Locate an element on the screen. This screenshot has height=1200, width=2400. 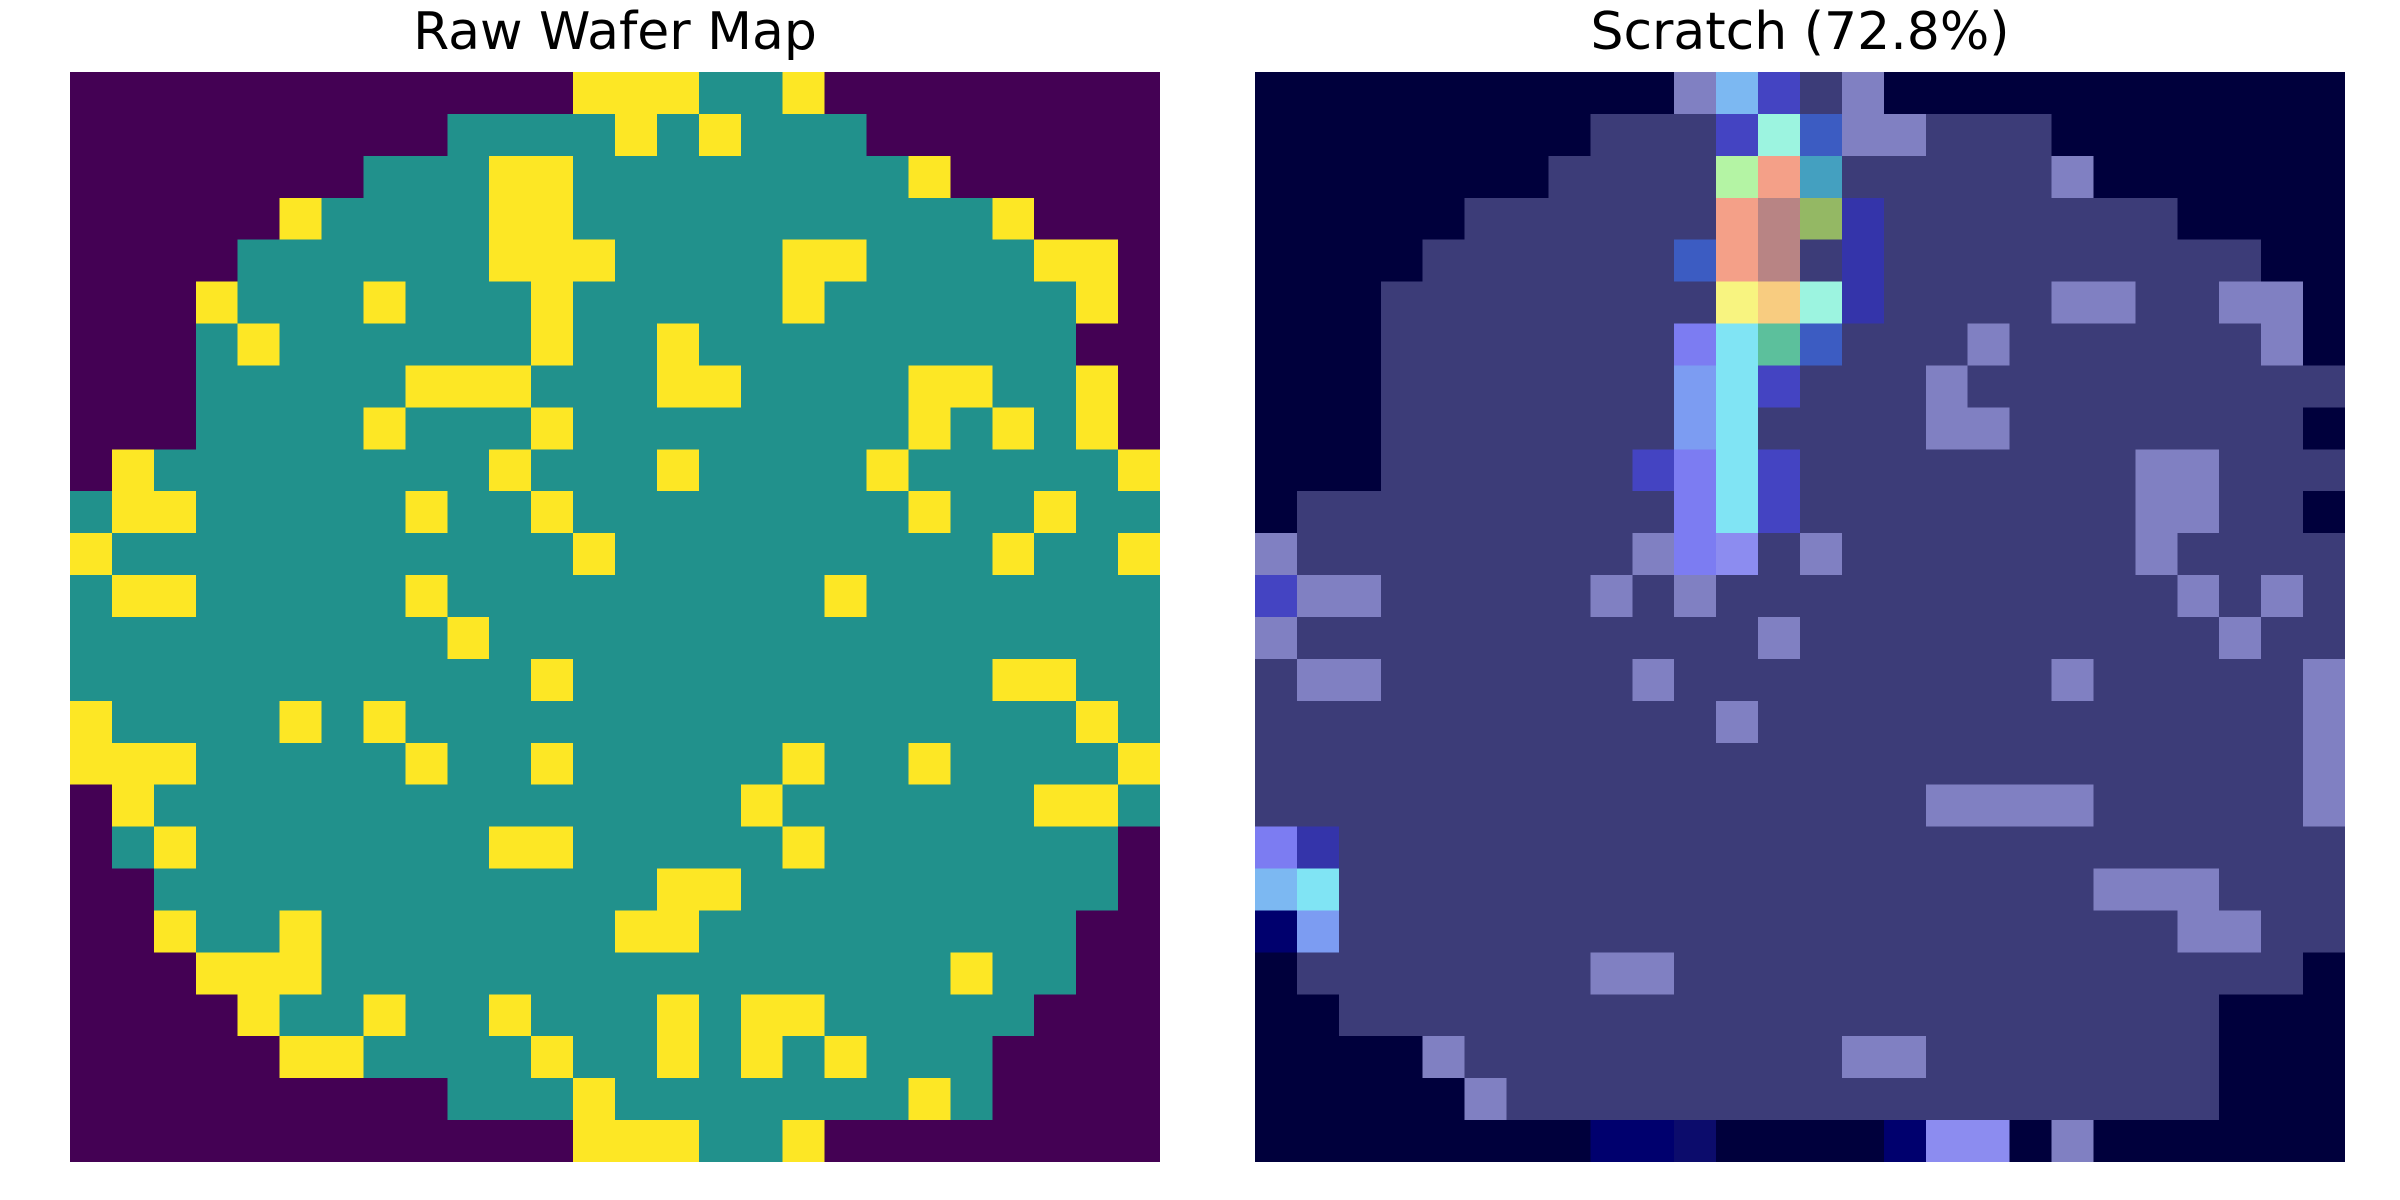
wafer-cell-r18-c18 is located at coordinates (846, 848).